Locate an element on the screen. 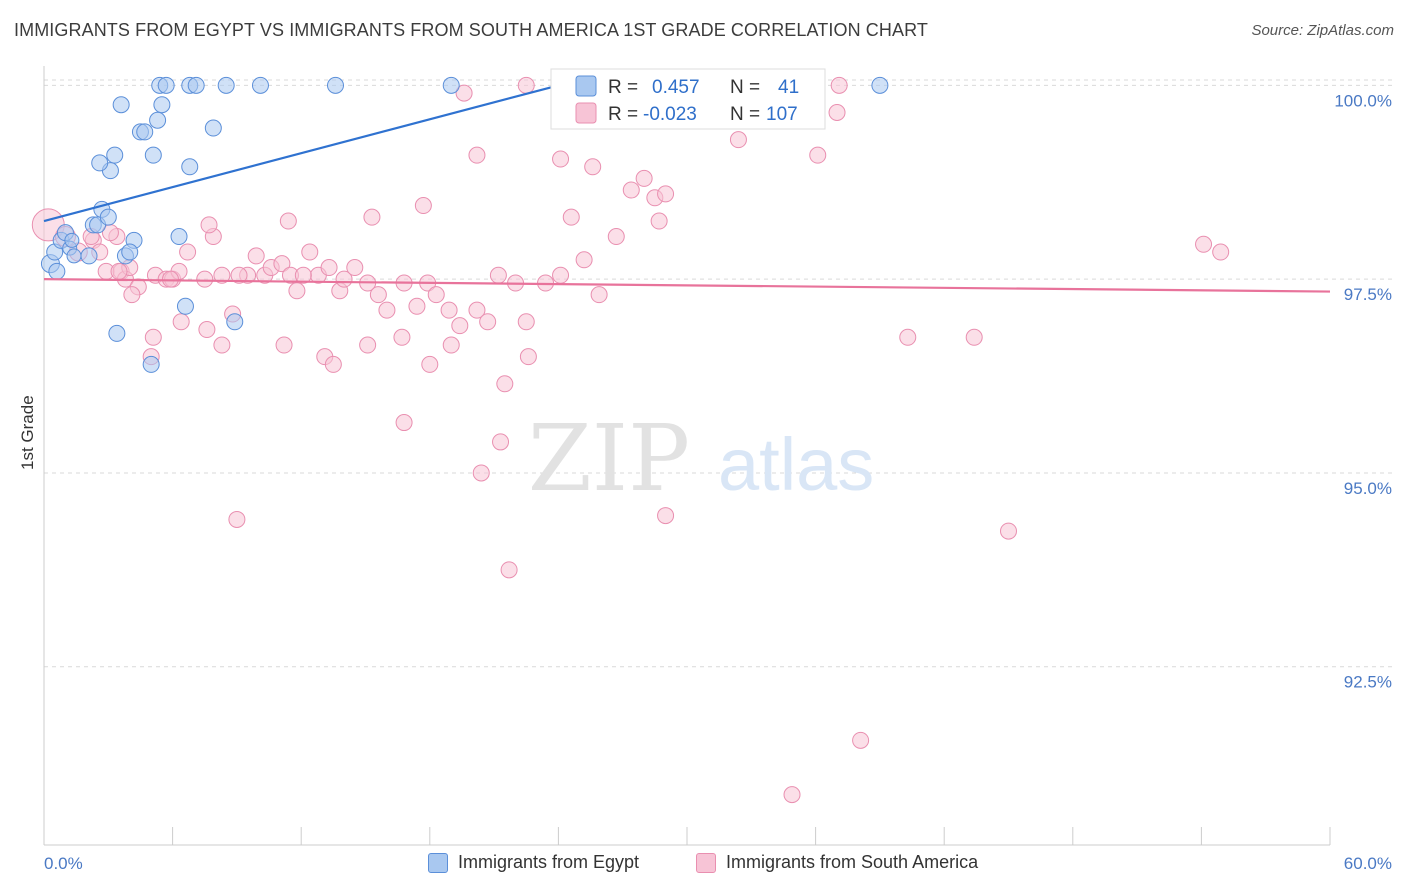 This screenshot has width=1406, height=892. south-america-trendline is located at coordinates (687, 285).